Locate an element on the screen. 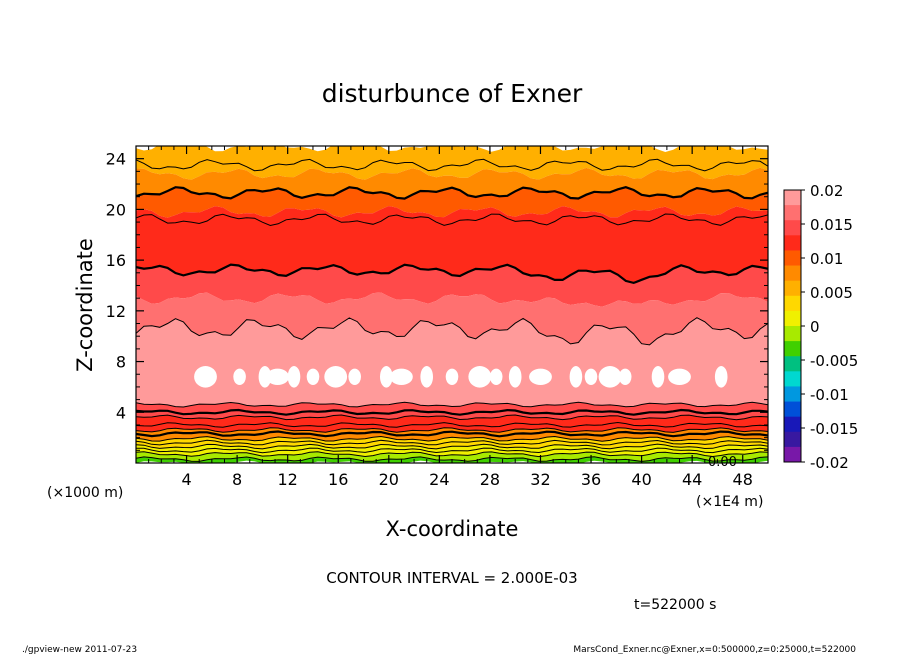 The image size is (904, 654). x-tick-label: 24 is located at coordinates (439, 479).